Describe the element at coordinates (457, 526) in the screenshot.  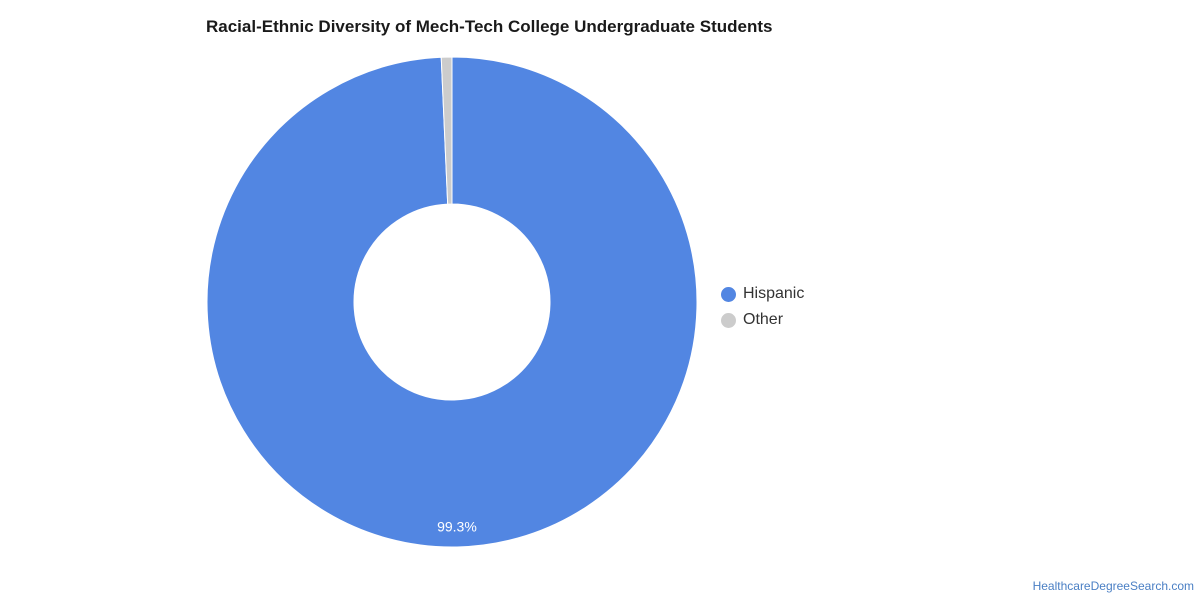
I see `data-label-hispanic: 99.3%` at that location.